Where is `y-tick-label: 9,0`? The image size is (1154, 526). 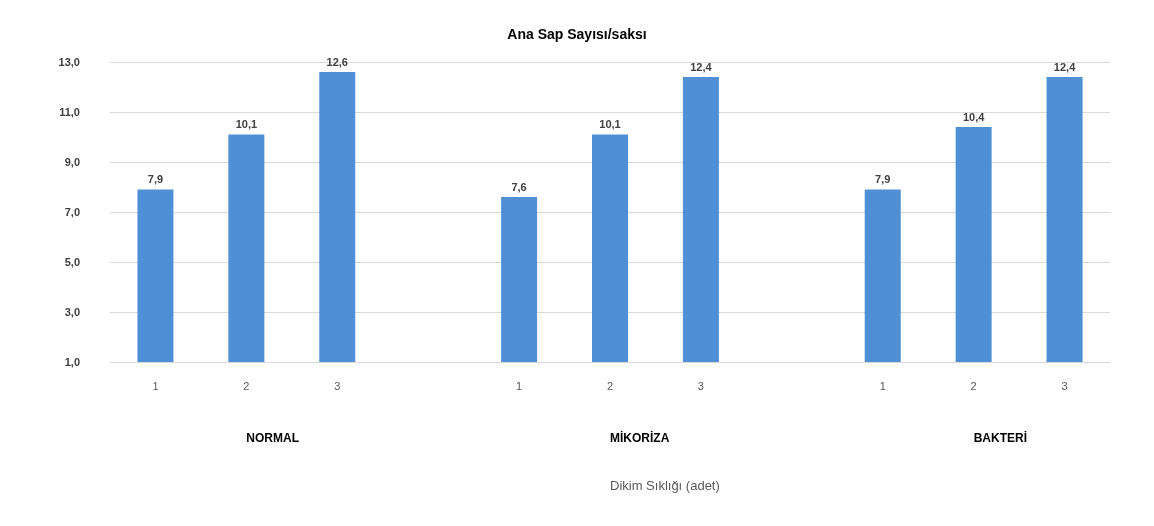
y-tick-label: 9,0 is located at coordinates (72, 162).